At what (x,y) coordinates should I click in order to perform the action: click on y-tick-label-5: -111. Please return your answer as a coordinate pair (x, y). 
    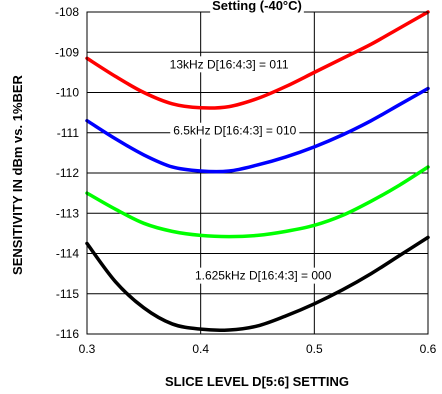
    Looking at the image, I should click on (68, 133).